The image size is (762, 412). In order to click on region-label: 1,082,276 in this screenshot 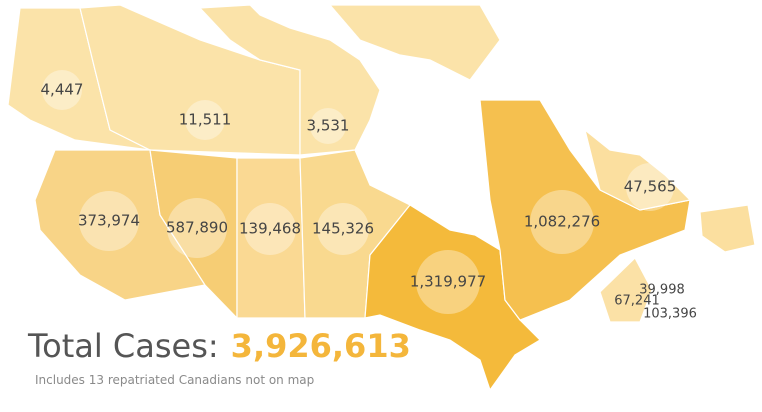, I will do `click(562, 222)`.